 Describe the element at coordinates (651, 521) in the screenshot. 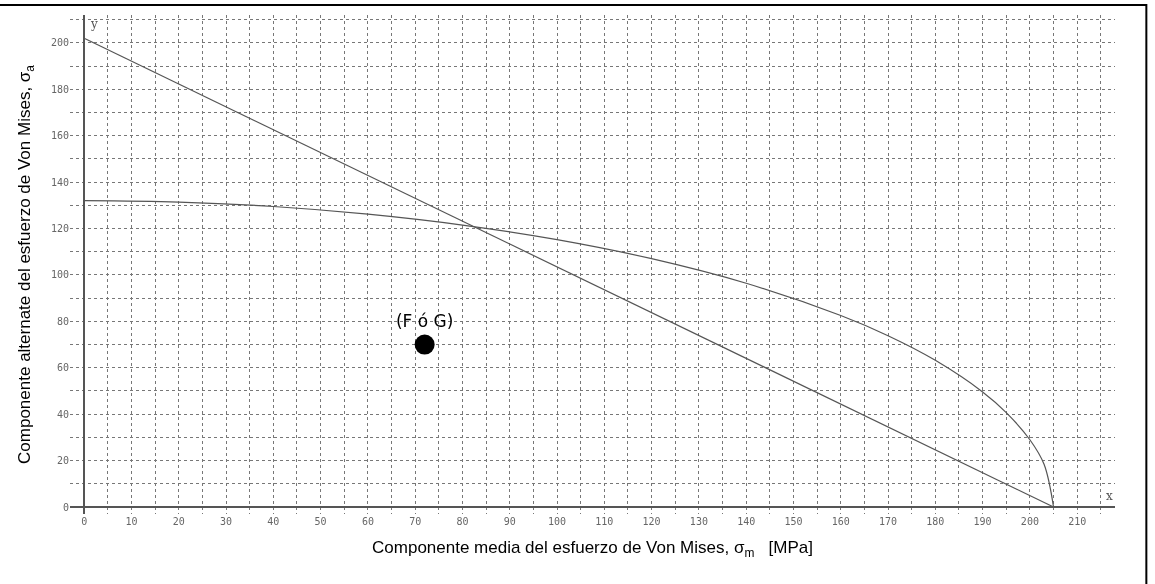

I see `x-tick-label: 120` at that location.